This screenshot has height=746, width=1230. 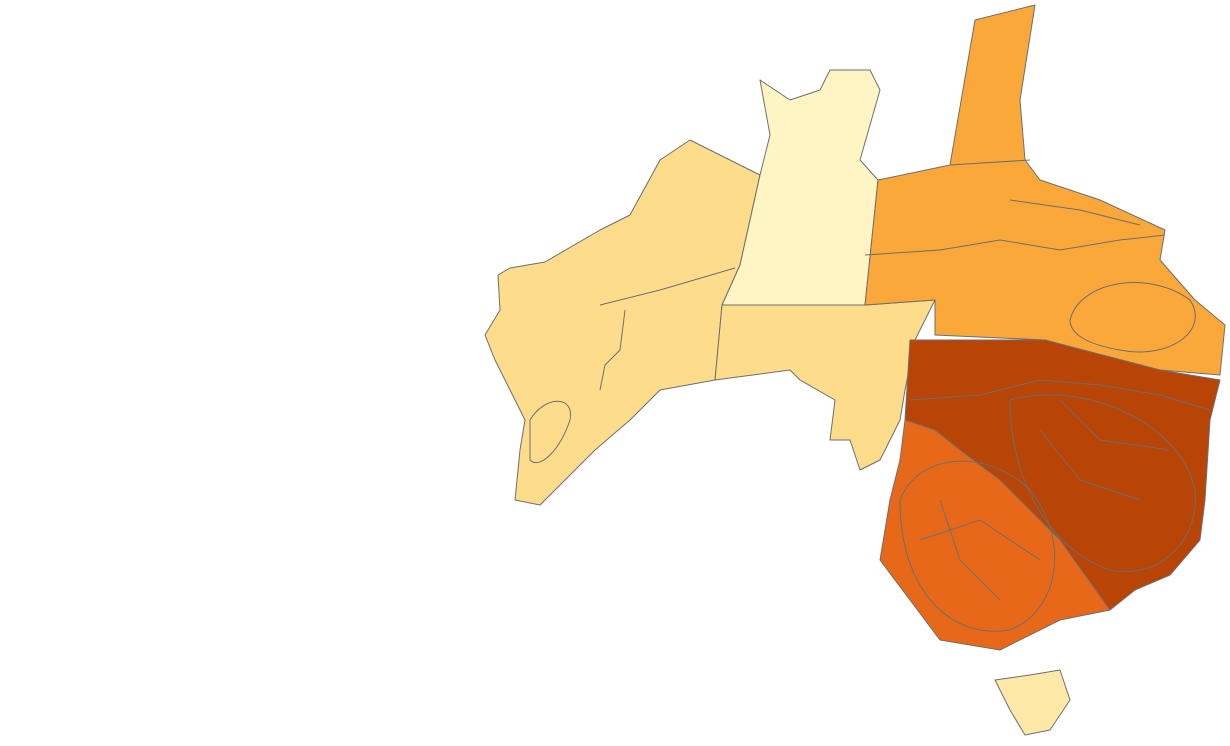 What do you see at coordinates (1032, 702) in the screenshot?
I see `region-tas` at bounding box center [1032, 702].